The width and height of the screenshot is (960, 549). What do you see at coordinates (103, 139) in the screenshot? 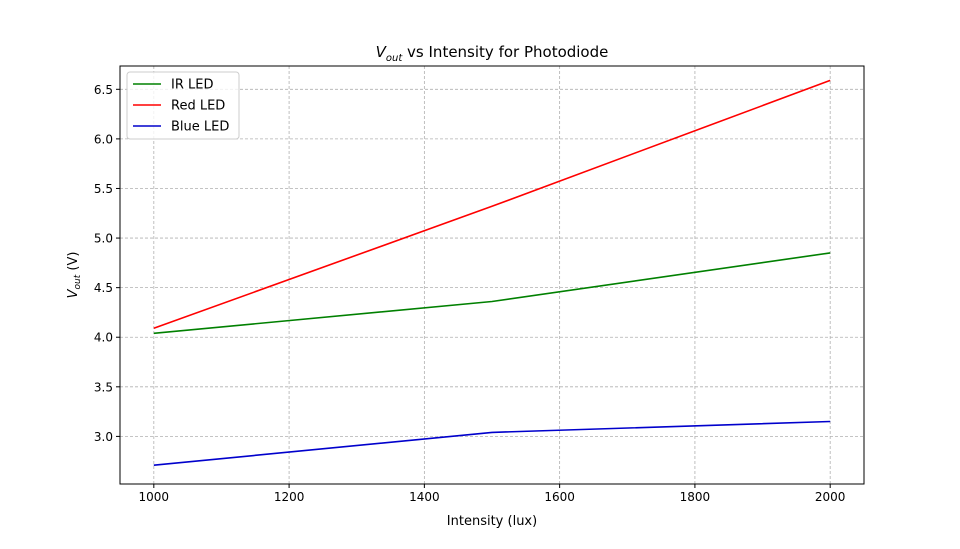
I see `y-tick-label: 6.0` at bounding box center [103, 139].